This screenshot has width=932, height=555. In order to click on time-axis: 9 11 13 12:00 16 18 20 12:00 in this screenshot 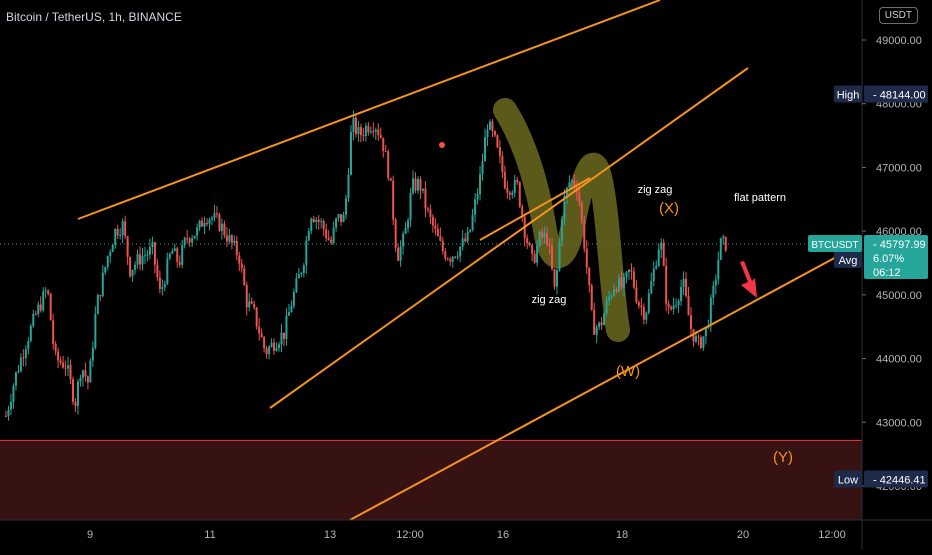, I will do `click(466, 530)`.